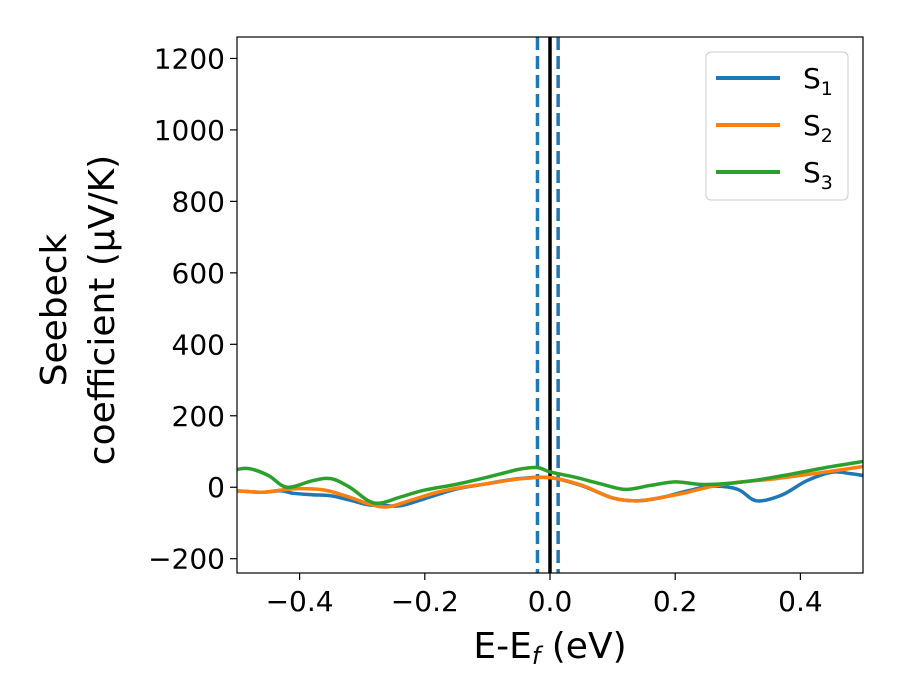 This screenshot has width=900, height=700. I want to click on y-tick-label: 1200, so click(189, 58).